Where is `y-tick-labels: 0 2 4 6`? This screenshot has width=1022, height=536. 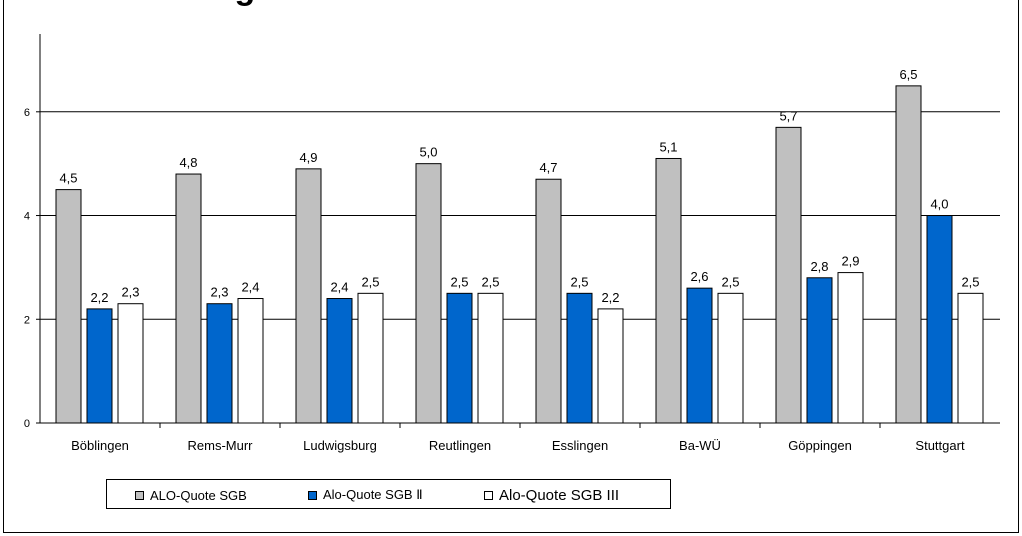
y-tick-labels: 0 2 4 6 is located at coordinates (27, 268).